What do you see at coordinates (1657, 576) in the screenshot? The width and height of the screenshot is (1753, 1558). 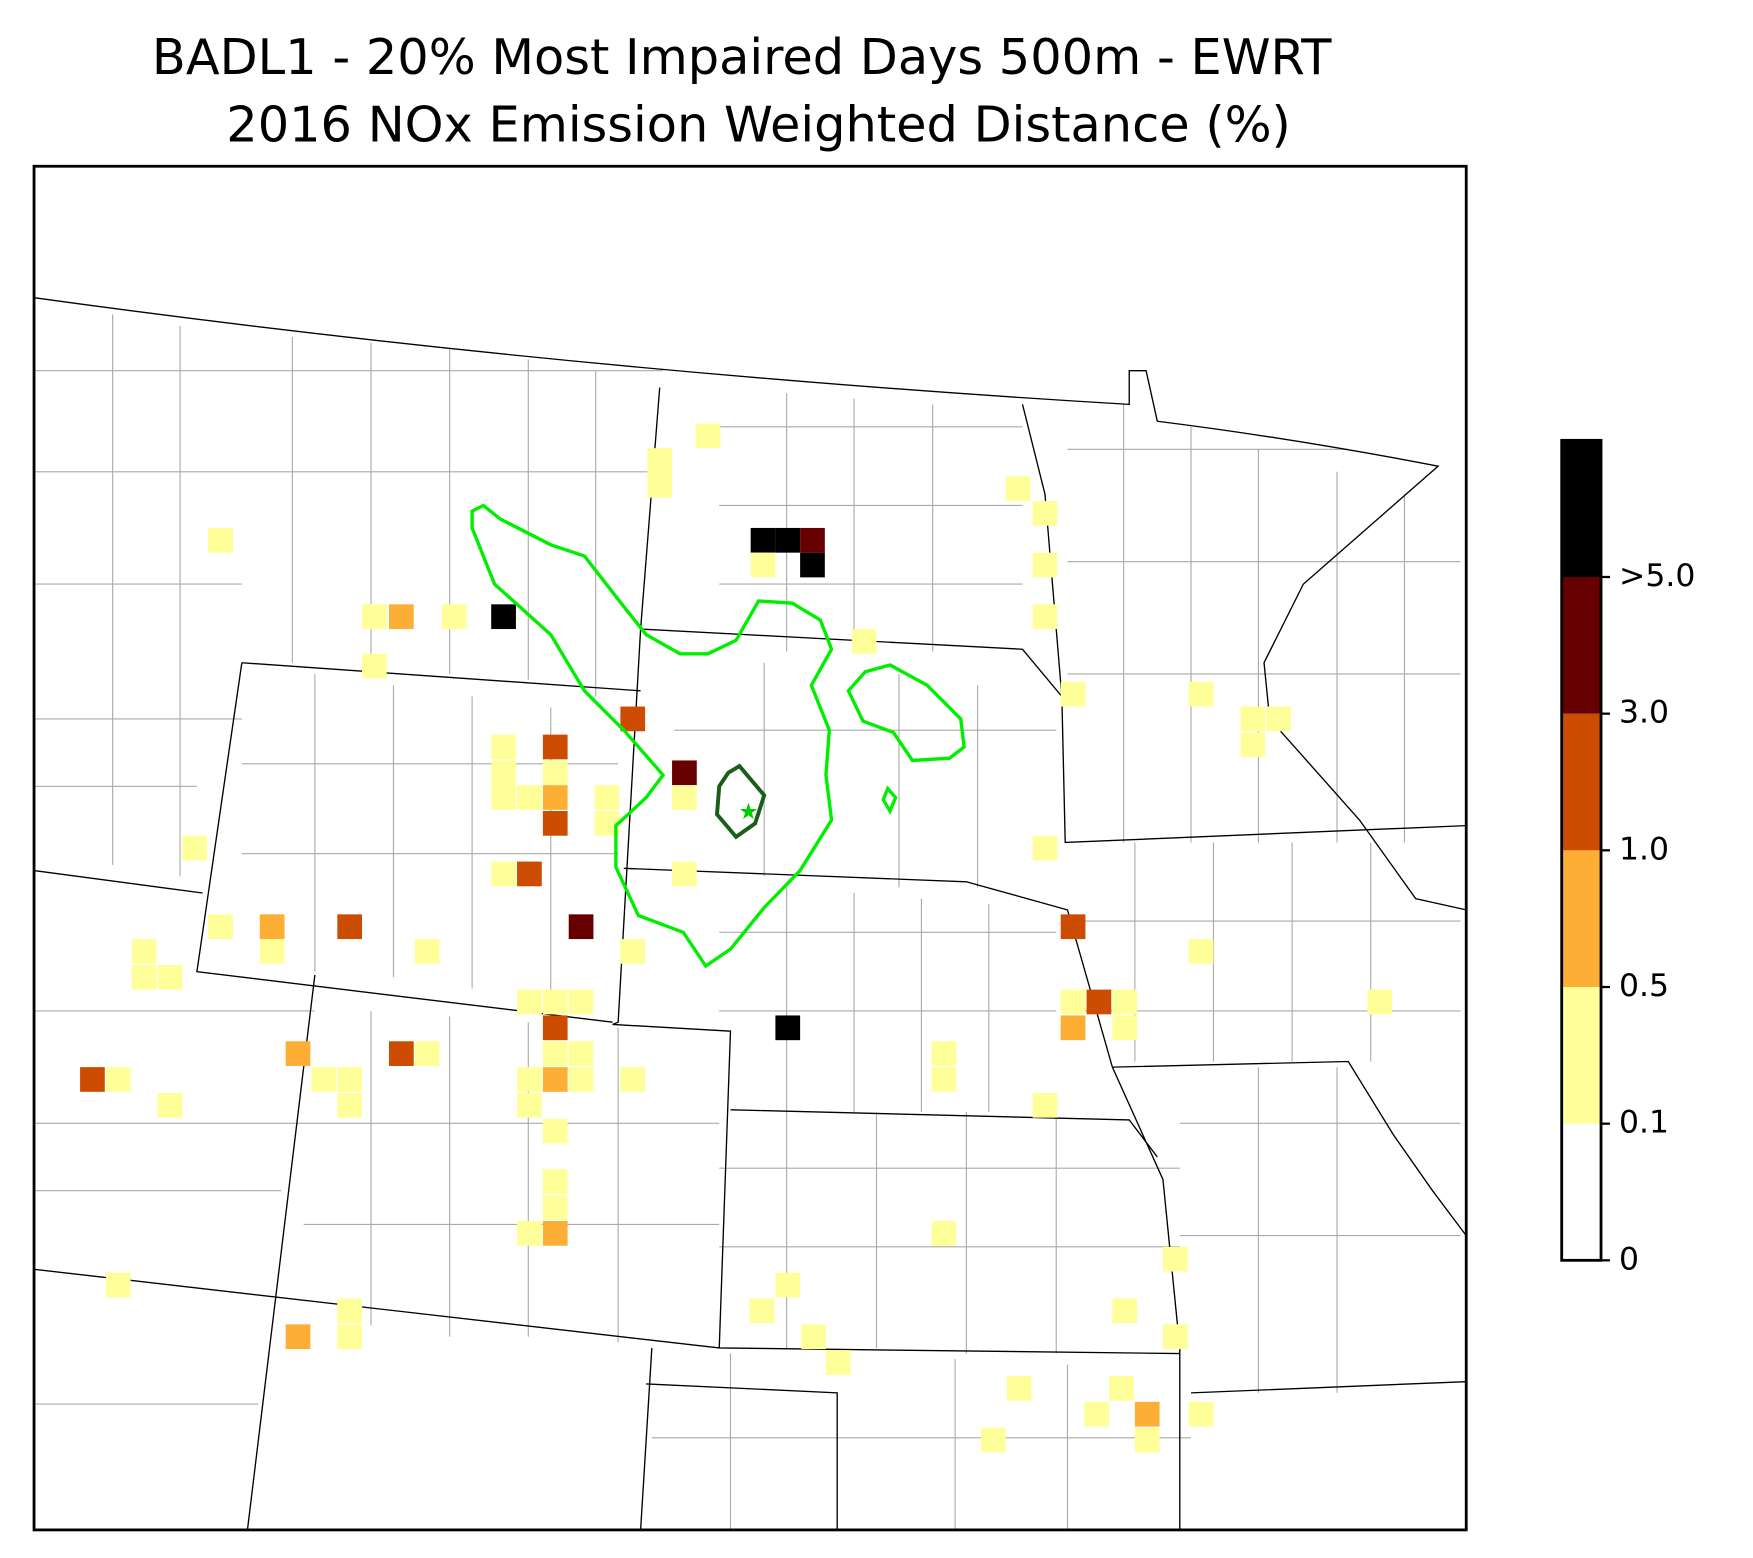 I see `colorbar-tick-label: >5.0` at bounding box center [1657, 576].